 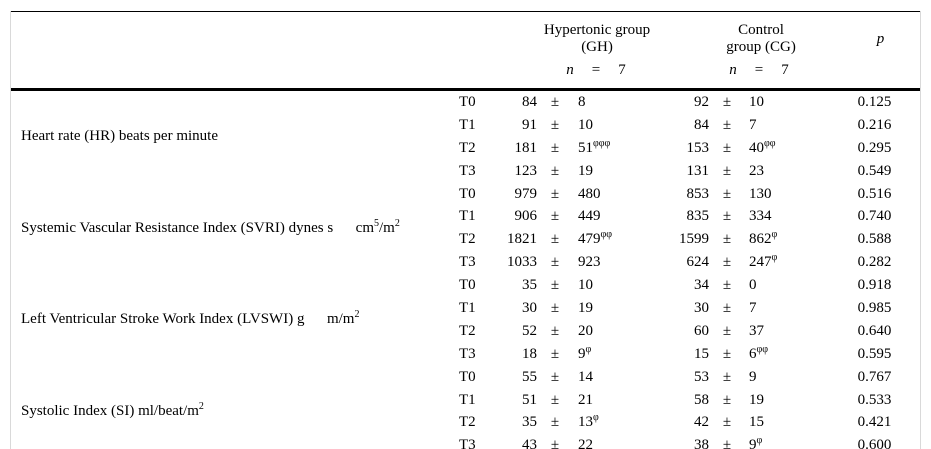 What do you see at coordinates (119, 136) in the screenshot?
I see `measure-label: Heart rate (HR) beats per minute` at bounding box center [119, 136].